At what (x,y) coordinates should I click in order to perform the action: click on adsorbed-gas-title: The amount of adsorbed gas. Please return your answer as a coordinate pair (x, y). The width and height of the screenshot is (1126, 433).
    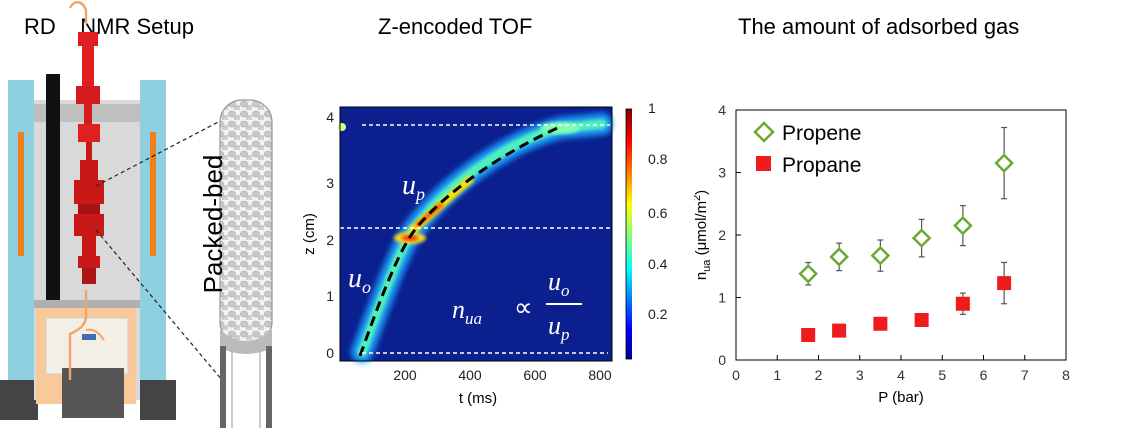
    Looking at the image, I should click on (879, 26).